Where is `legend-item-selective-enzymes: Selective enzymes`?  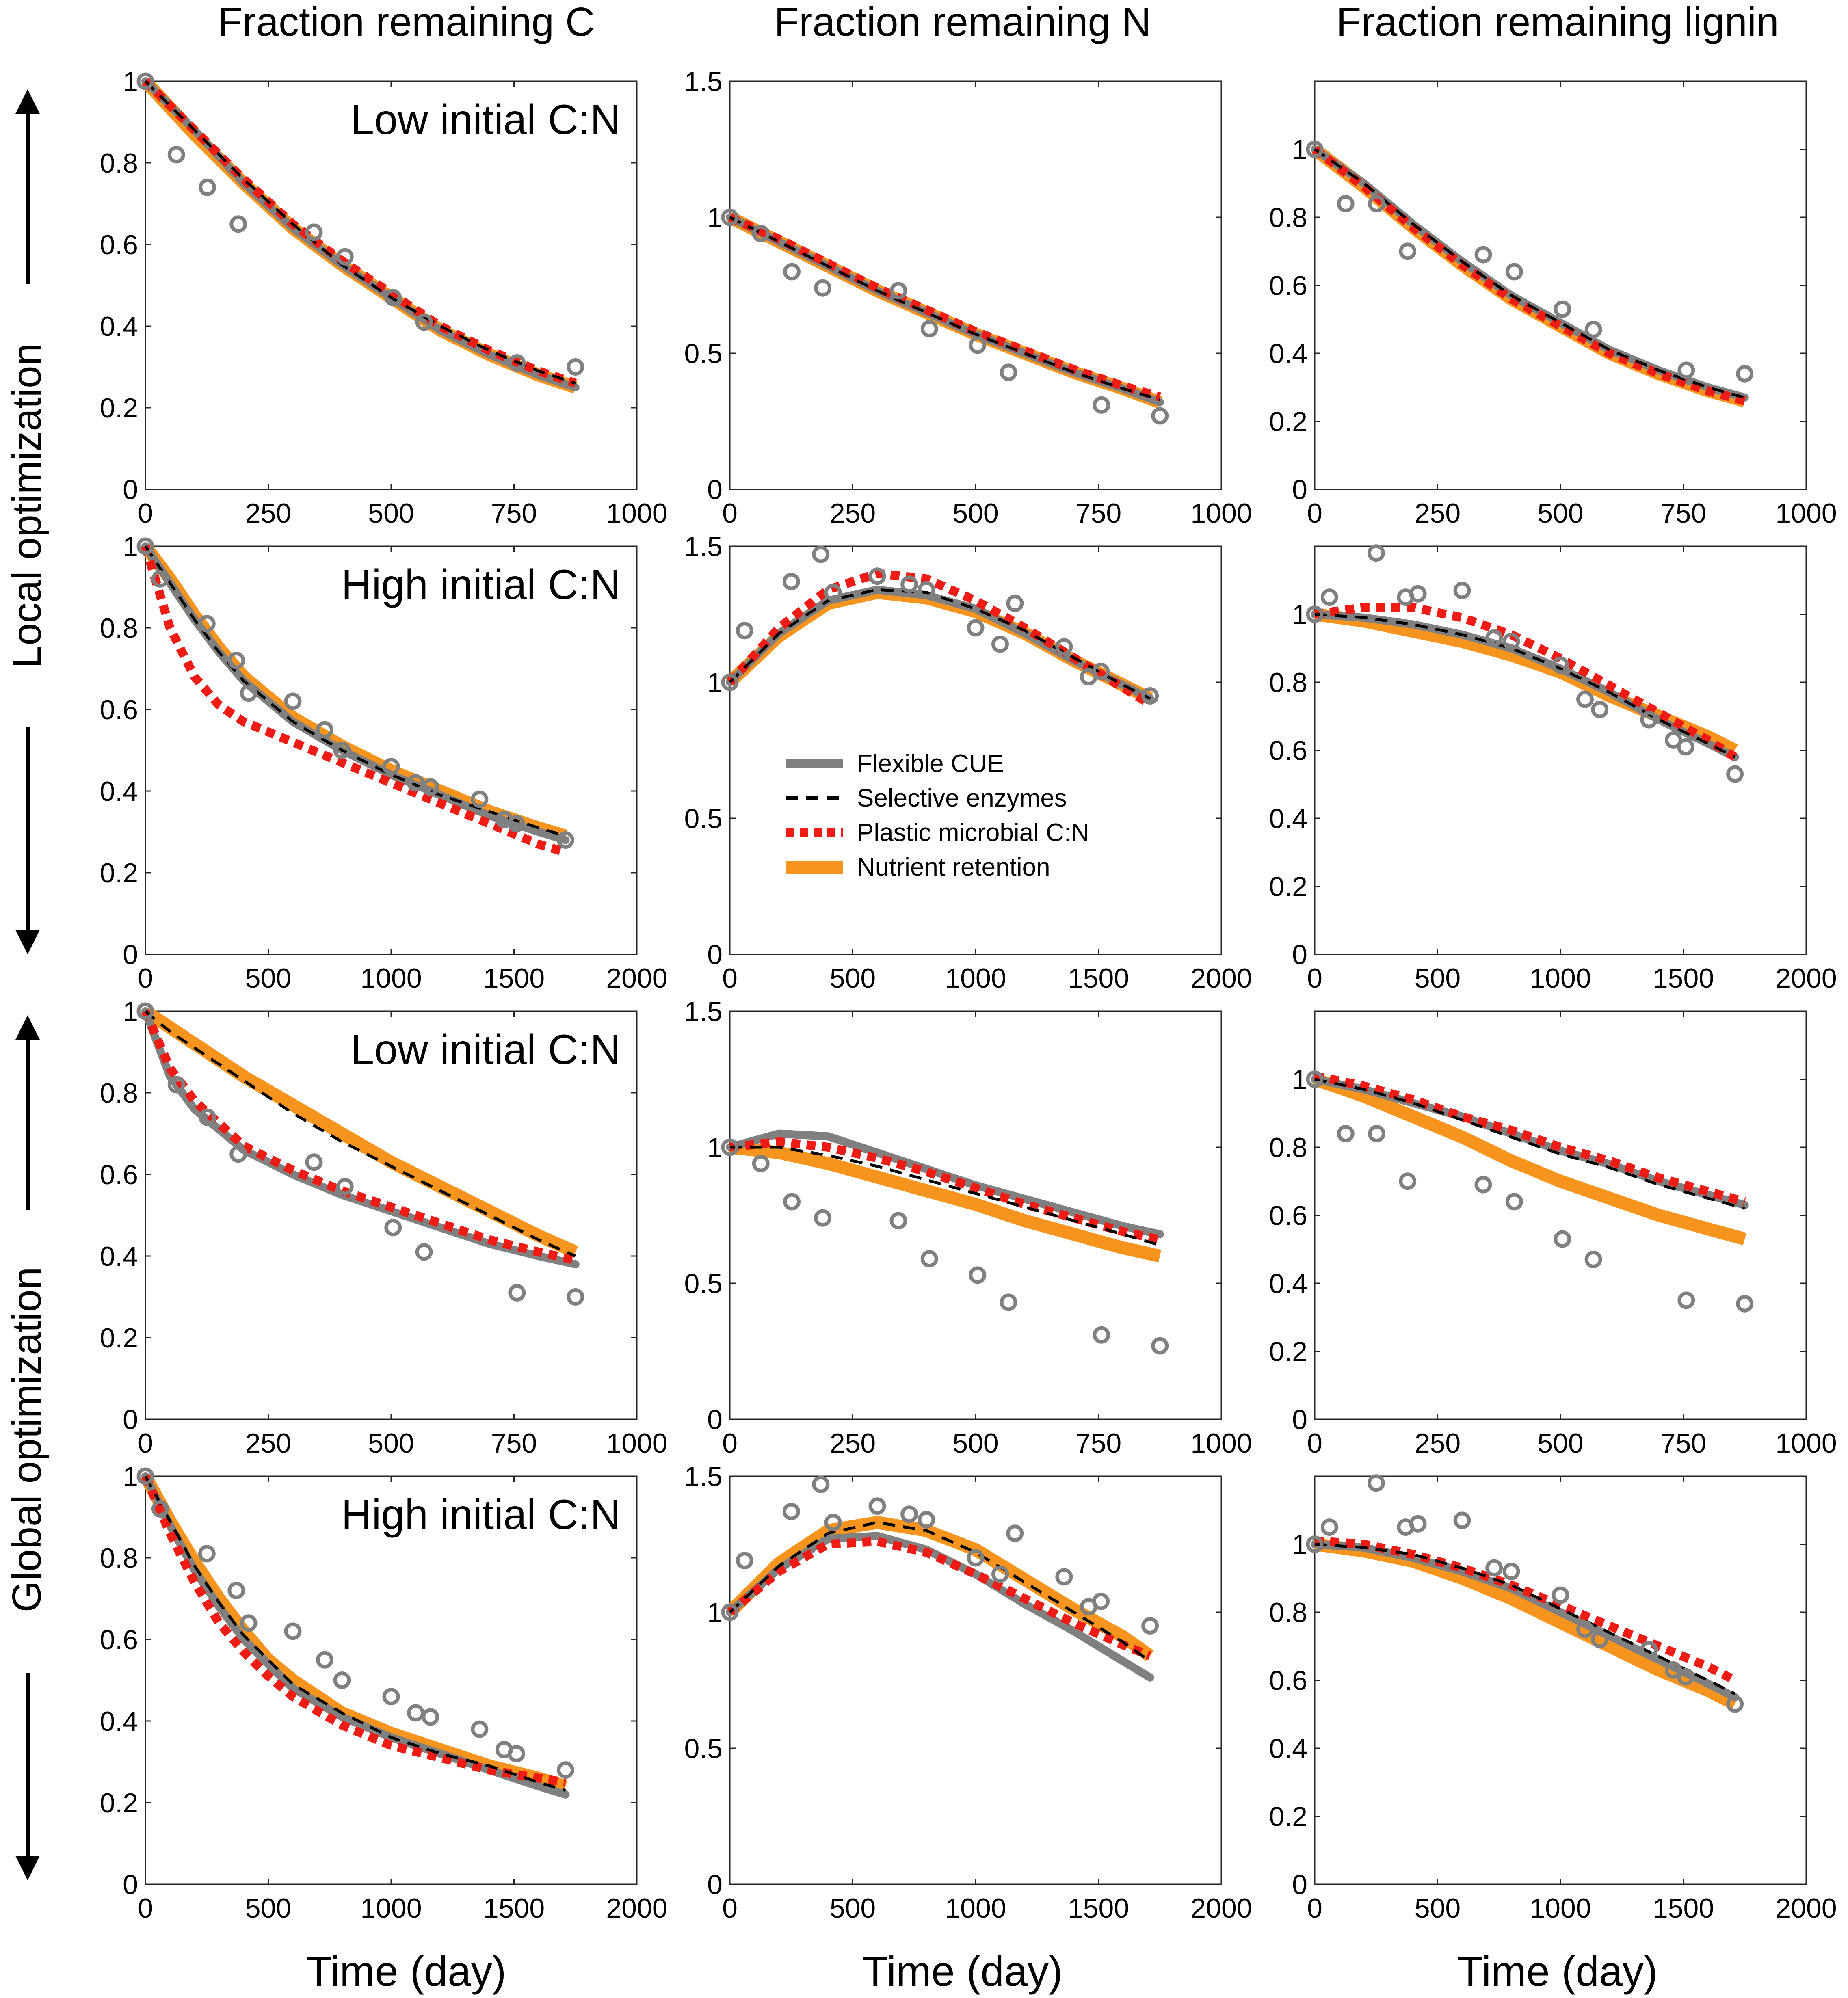
legend-item-selective-enzymes: Selective enzymes is located at coordinates (926, 798).